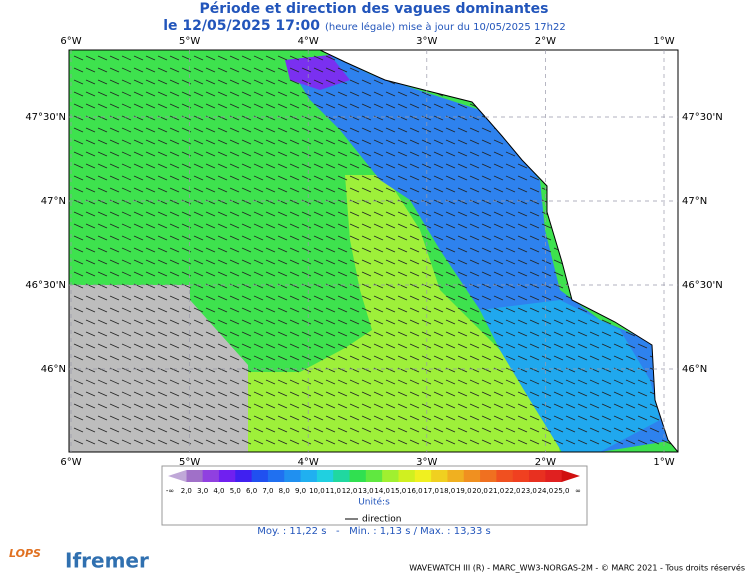 This screenshot has width=748, height=580. I want to click on scale-label: ∞, so click(578, 491).